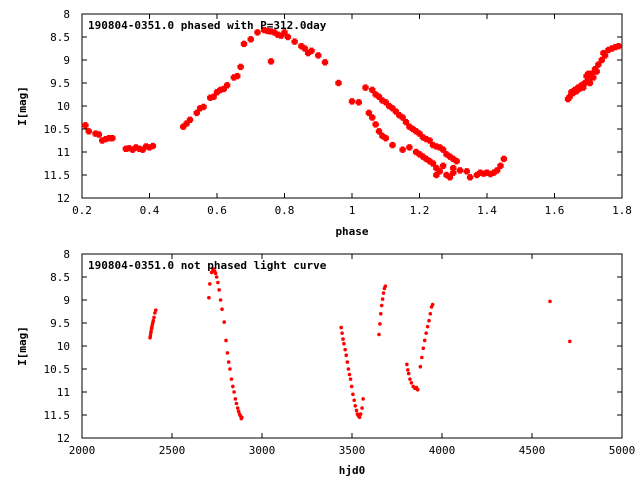  I want to click on unphased-y-tick-label: 12, so click(63, 438).